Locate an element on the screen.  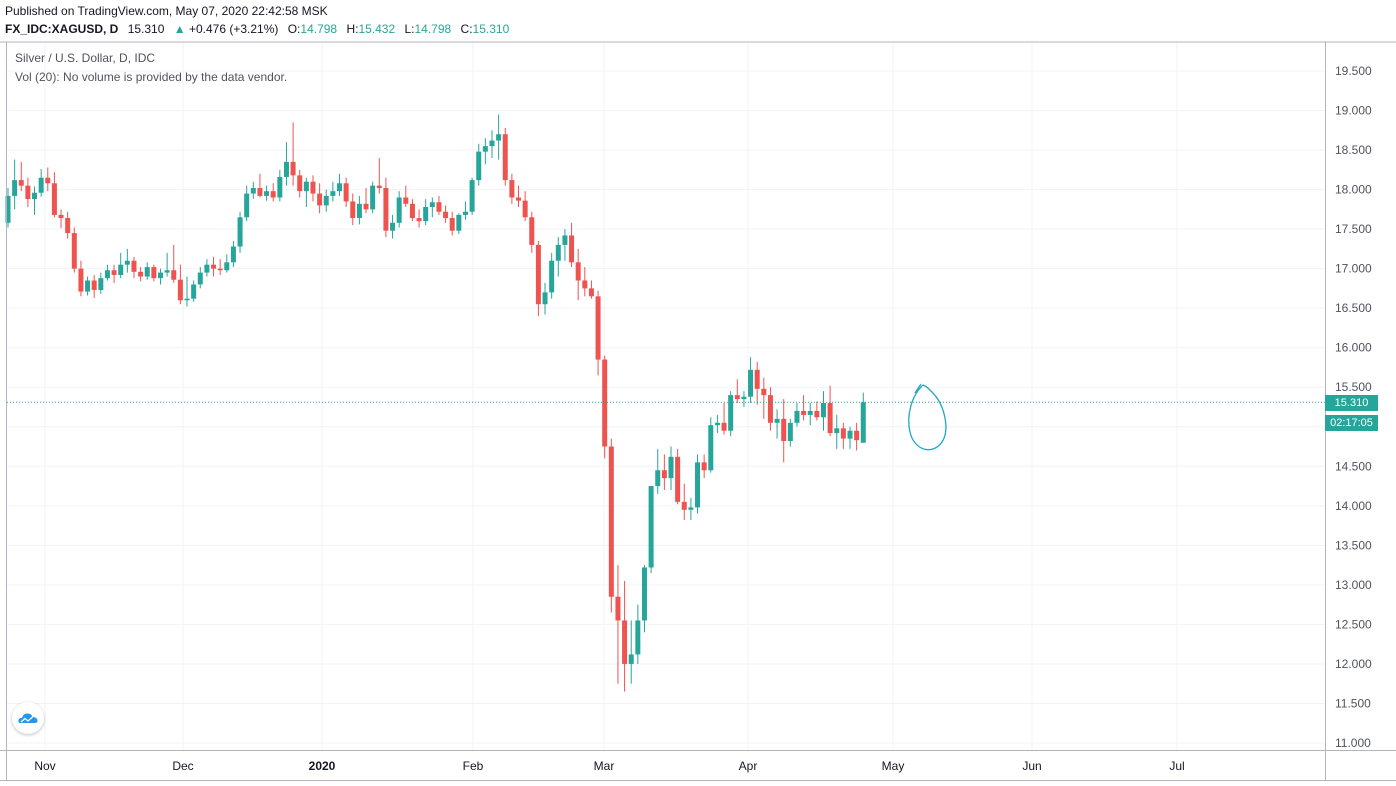
price-tick-label: 17.500 is located at coordinates (1353, 229).